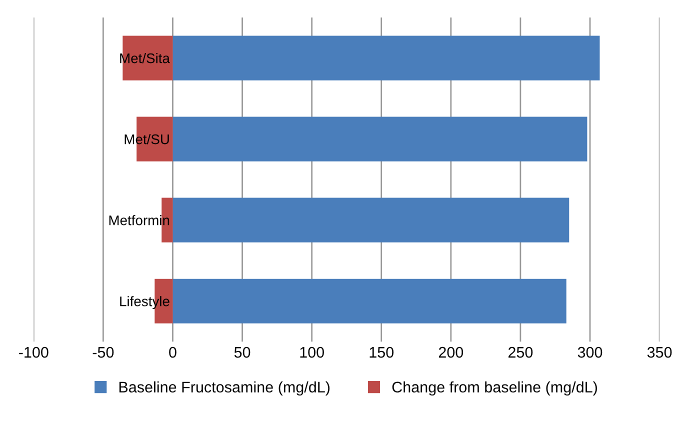 The height and width of the screenshot is (438, 673). Describe the element at coordinates (103, 352) in the screenshot. I see `x-tick-label: -50` at that location.